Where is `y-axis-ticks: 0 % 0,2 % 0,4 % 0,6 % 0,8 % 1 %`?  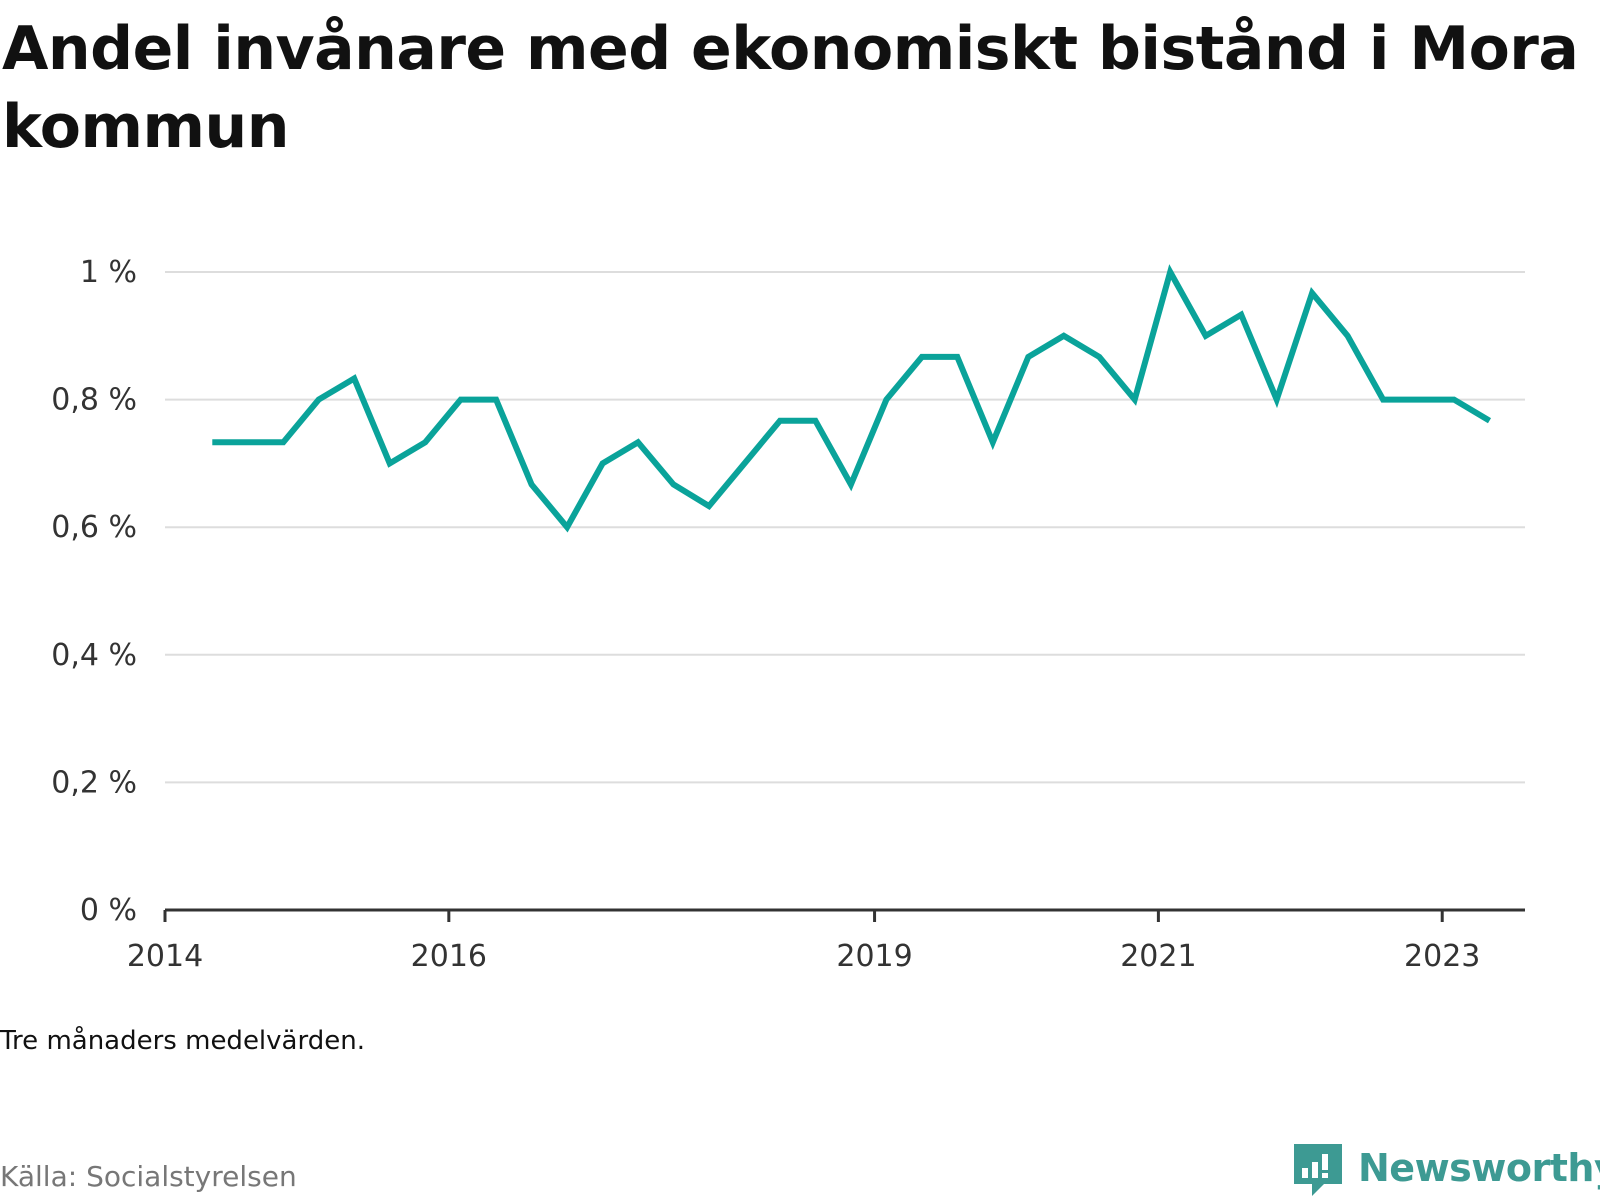 y-axis-ticks: 0 % 0,2 % 0,4 % 0,6 % 0,8 % 1 % is located at coordinates (94, 591).